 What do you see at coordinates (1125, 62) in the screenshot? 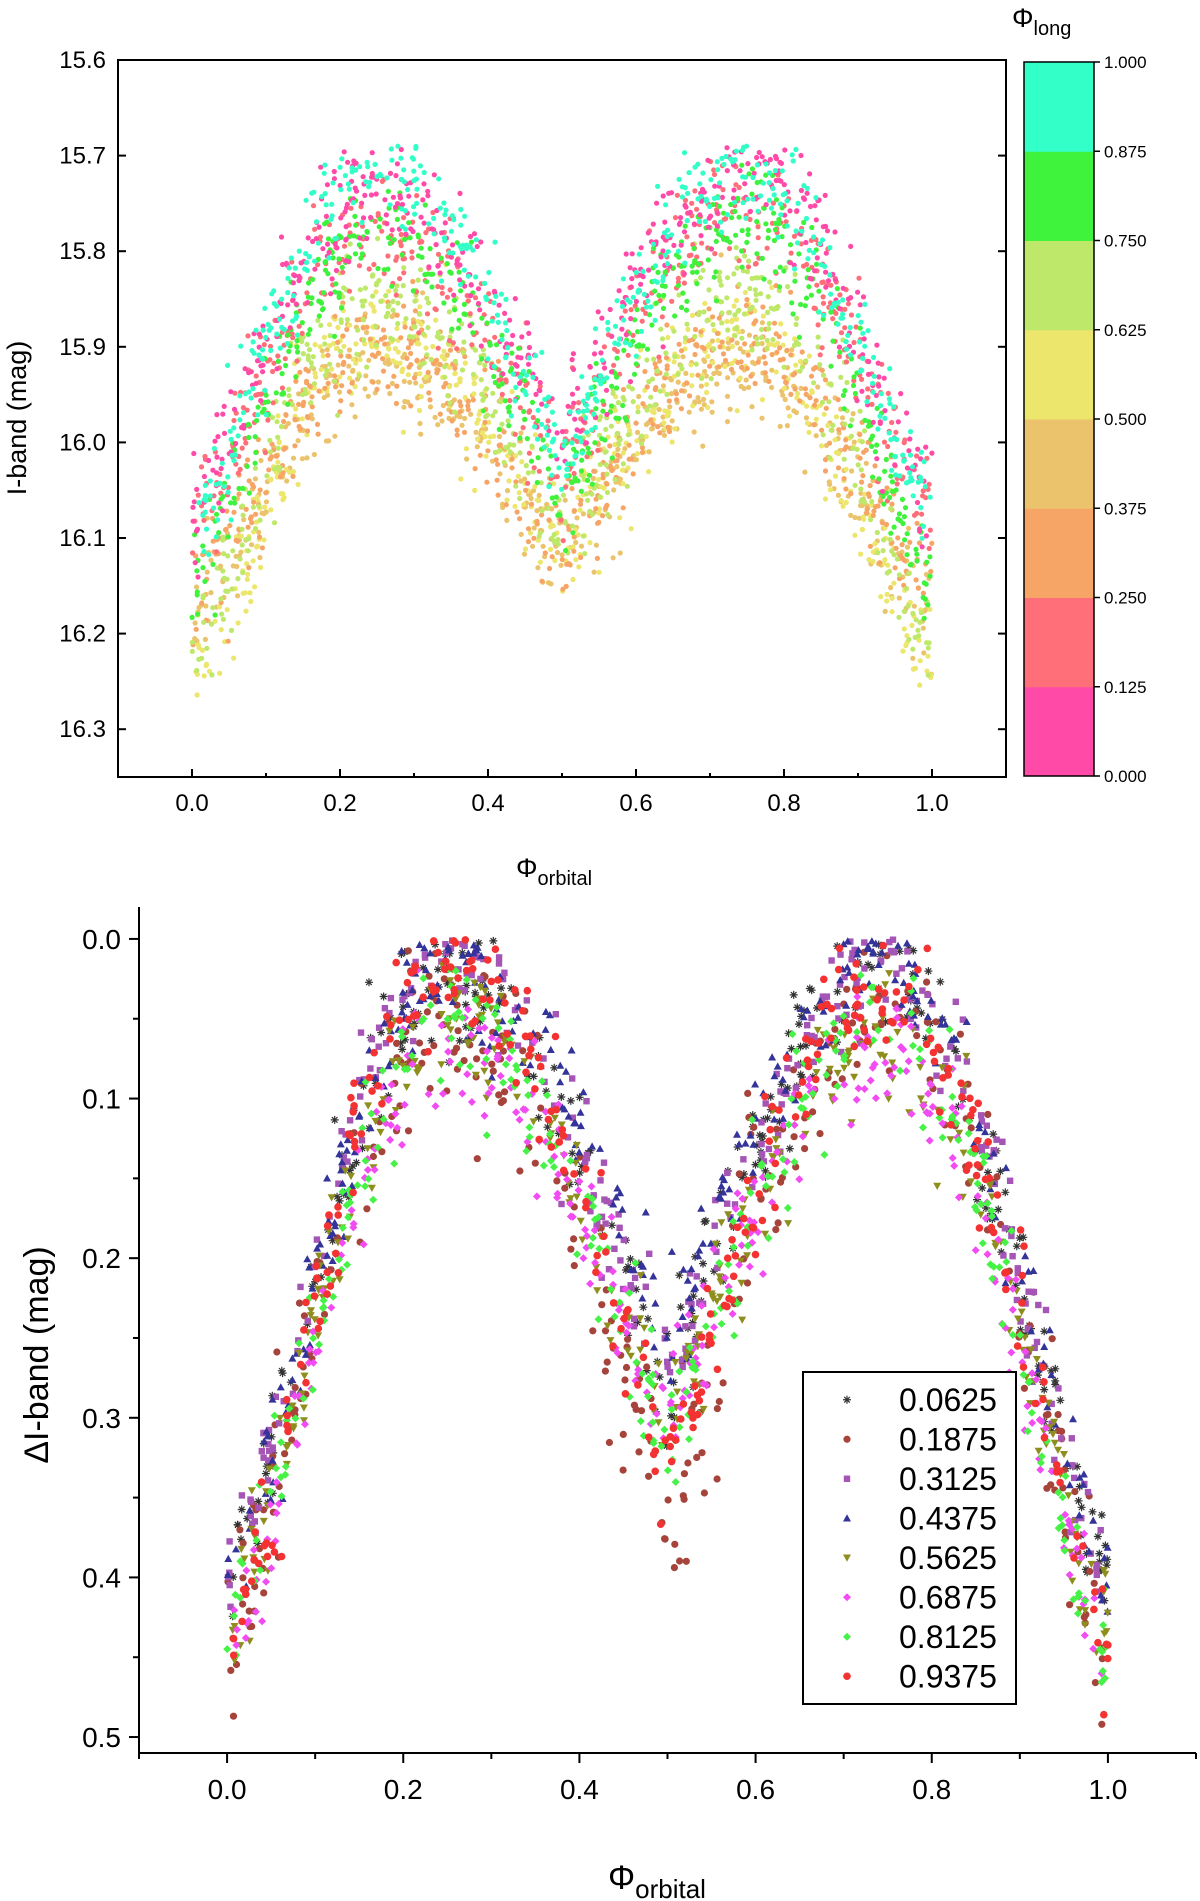
I see `colorbar-tick-label: 1.000` at bounding box center [1125, 62].